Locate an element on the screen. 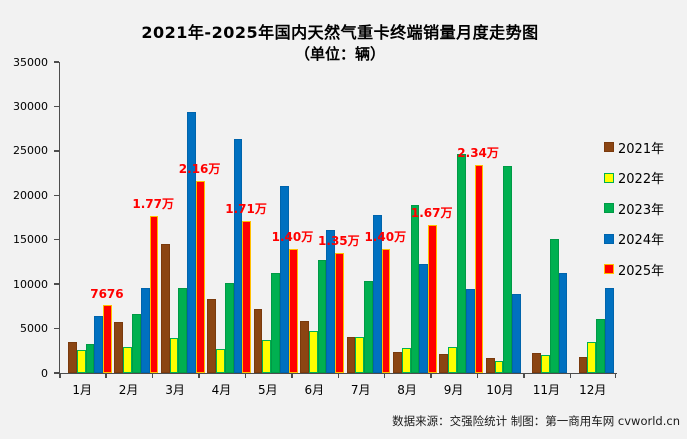 This screenshot has height=439, width=687. legend-item: 2023年 is located at coordinates (634, 208).